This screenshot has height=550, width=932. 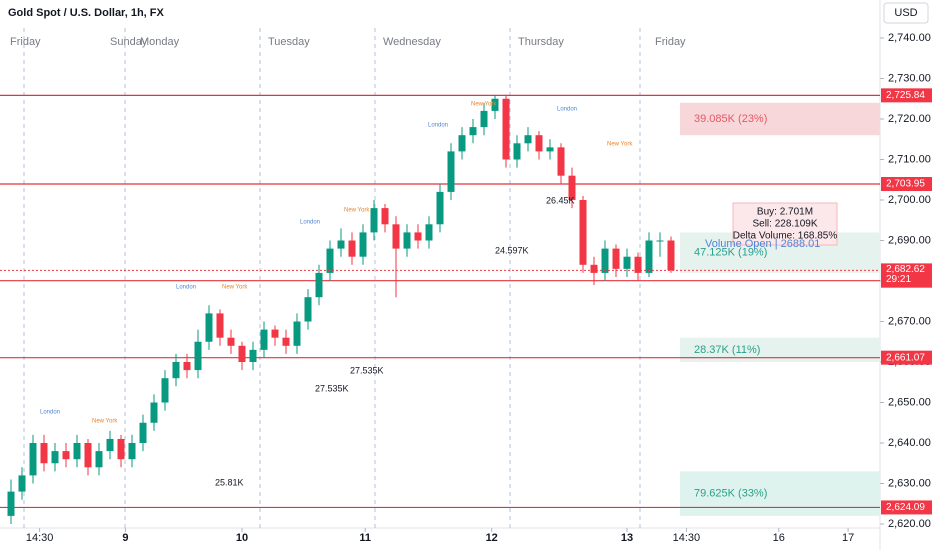 I want to click on zone-label: 47.125K (19%), so click(x=730, y=253).